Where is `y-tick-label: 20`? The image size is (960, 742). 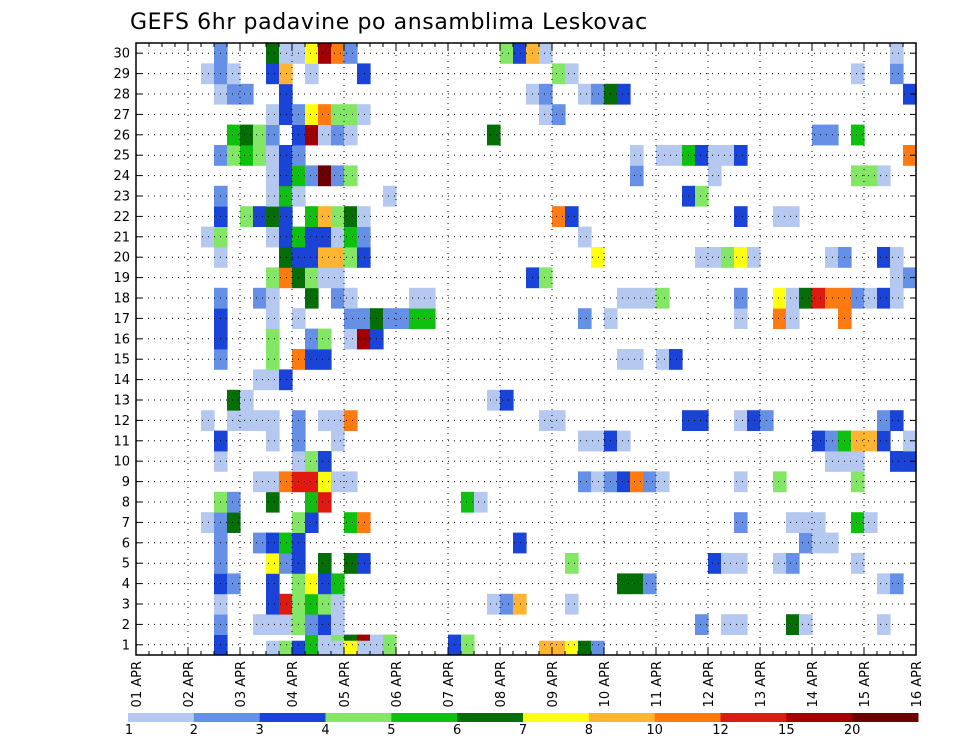 y-tick-label: 20 is located at coordinates (121, 258).